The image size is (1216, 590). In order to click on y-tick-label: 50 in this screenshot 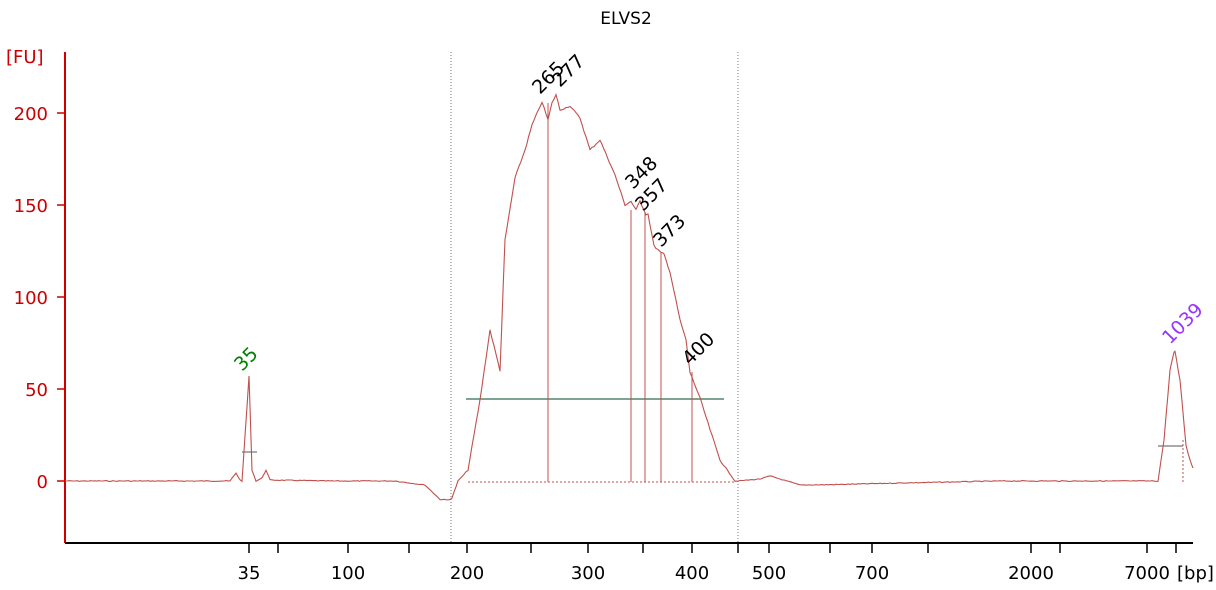, I will do `click(36, 390)`.